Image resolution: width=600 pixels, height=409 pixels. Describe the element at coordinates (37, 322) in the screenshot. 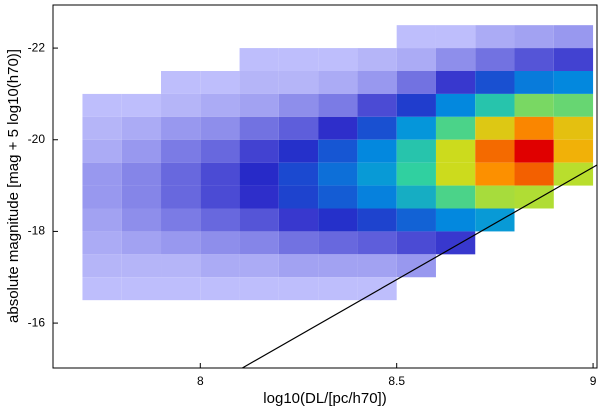

I see `y-tick-label: -16` at that location.